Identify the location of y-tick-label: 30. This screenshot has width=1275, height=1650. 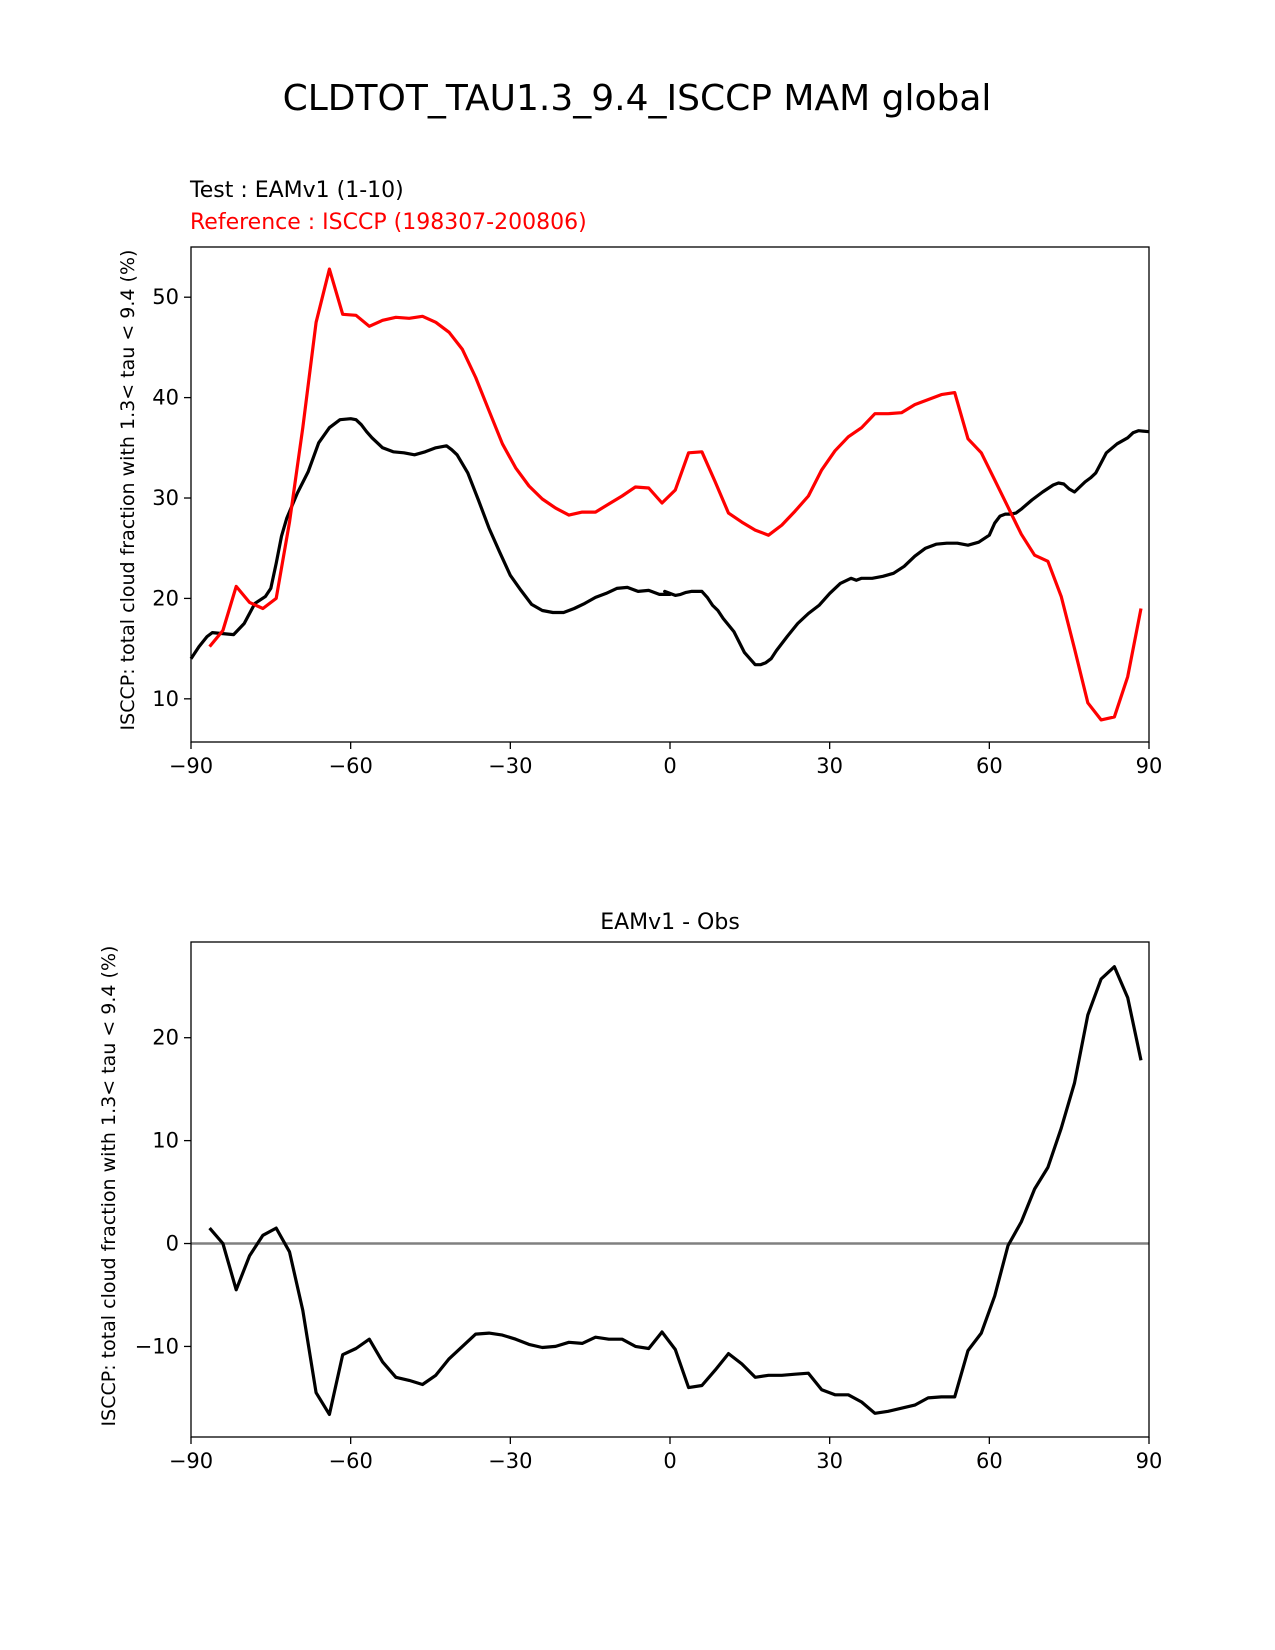
(165, 498).